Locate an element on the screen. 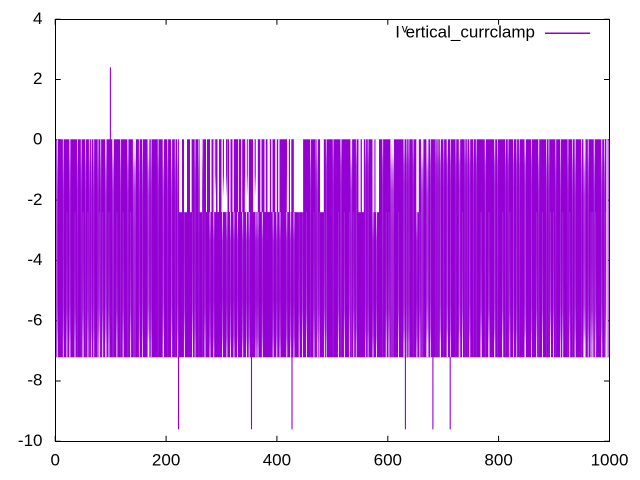 This screenshot has width=640, height=480. svg-text: -8 is located at coordinates (34, 380).